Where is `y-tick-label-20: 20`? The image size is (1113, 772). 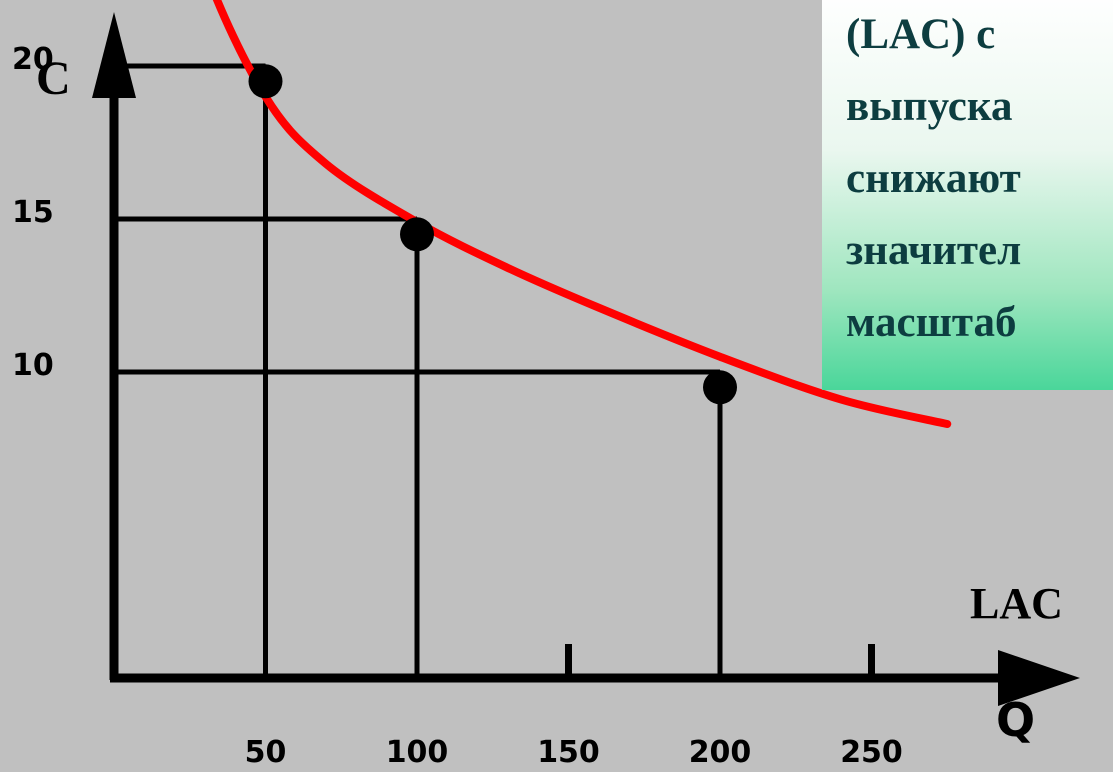
y-tick-label-20: 20 is located at coordinates (33, 59).